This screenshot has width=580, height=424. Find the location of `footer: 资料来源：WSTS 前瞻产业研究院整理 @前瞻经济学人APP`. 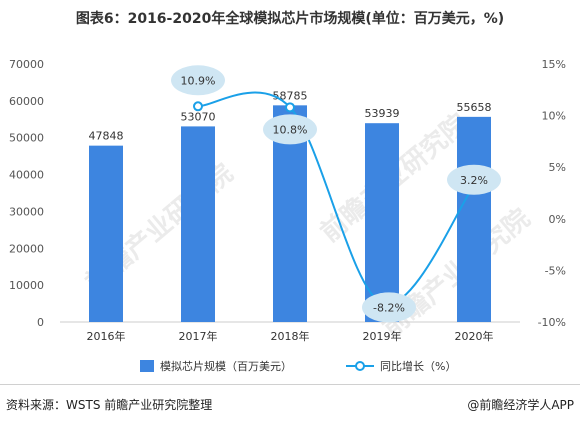

footer: 资料来源：WSTS 前瞻产业研究院整理 @前瞻经济学人APP is located at coordinates (290, 404).